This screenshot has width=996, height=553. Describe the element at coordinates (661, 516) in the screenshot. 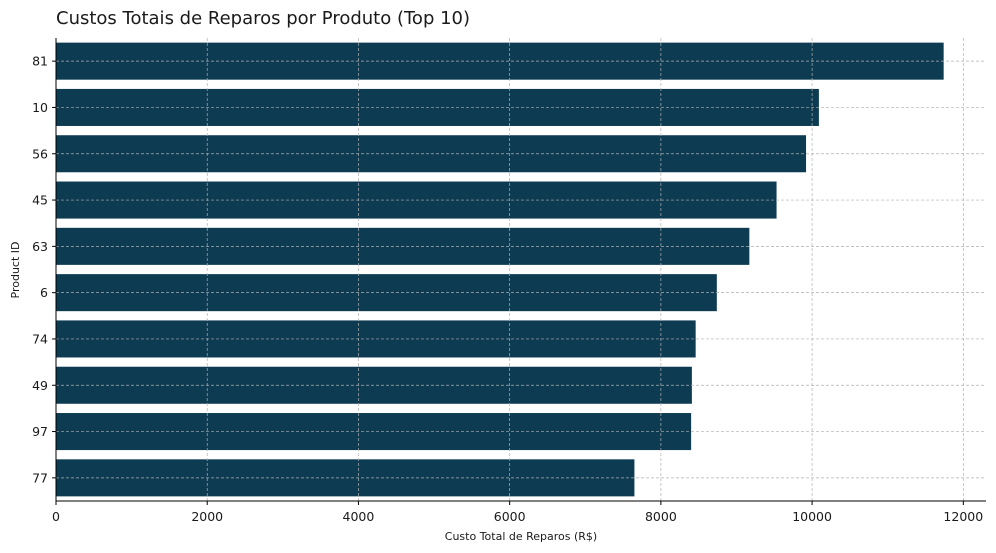

I see `x-tick-label-8000: 8000` at that location.